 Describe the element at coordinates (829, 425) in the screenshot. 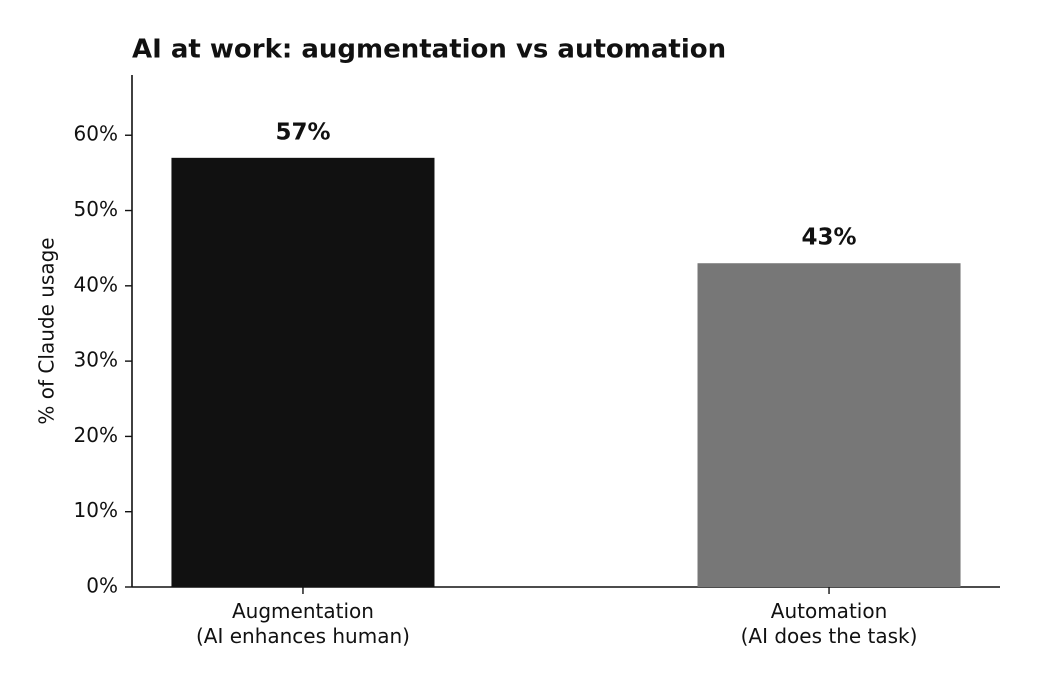

I see `bar` at that location.